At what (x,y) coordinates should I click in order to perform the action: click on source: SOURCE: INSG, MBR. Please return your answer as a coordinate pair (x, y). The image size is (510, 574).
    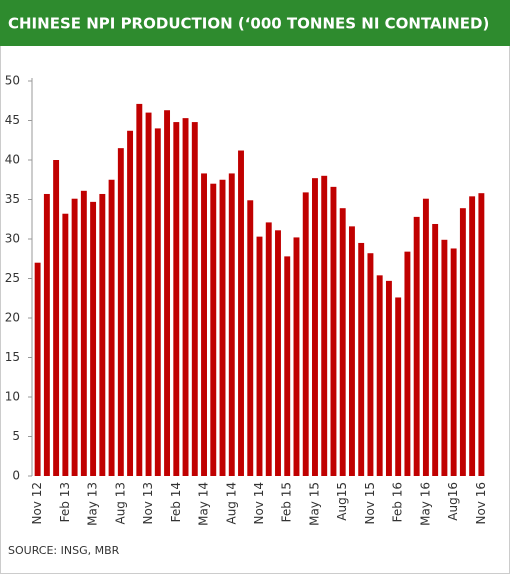
    Looking at the image, I should click on (64, 550).